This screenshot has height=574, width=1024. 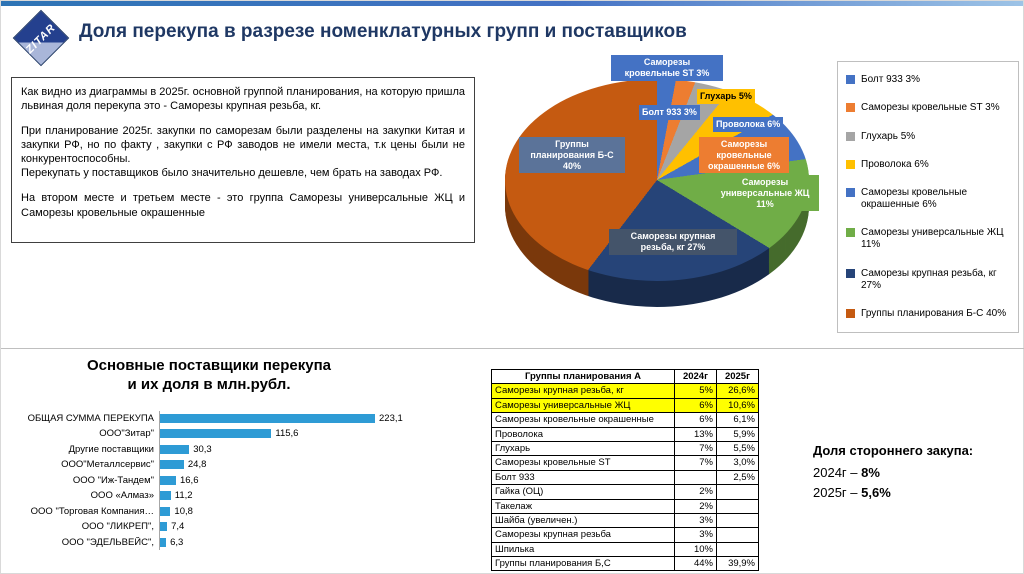 I want to click on table-cell-2024: 10%, so click(x=695, y=549).